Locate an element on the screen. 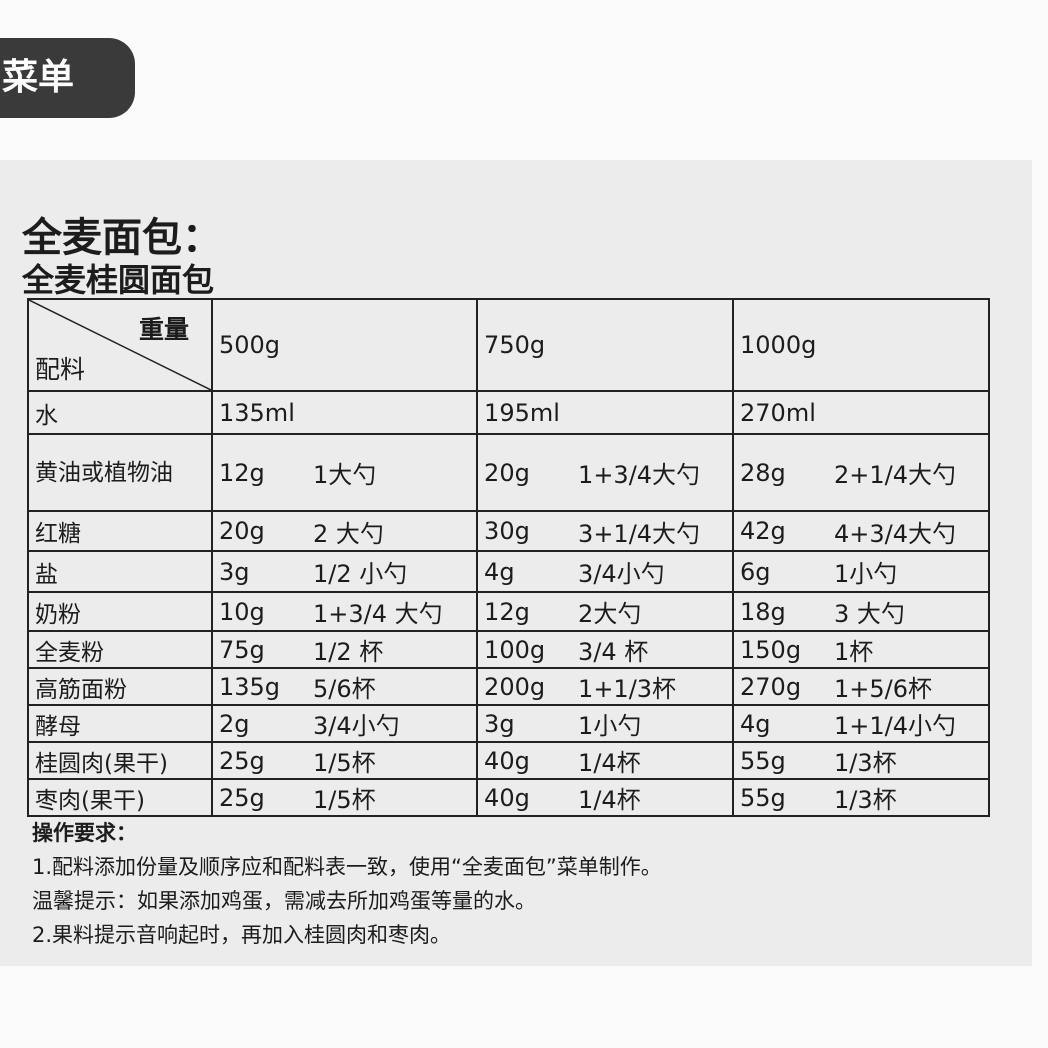 This screenshot has width=1048, height=1048. amount-cell: 100g is located at coordinates (524, 649).